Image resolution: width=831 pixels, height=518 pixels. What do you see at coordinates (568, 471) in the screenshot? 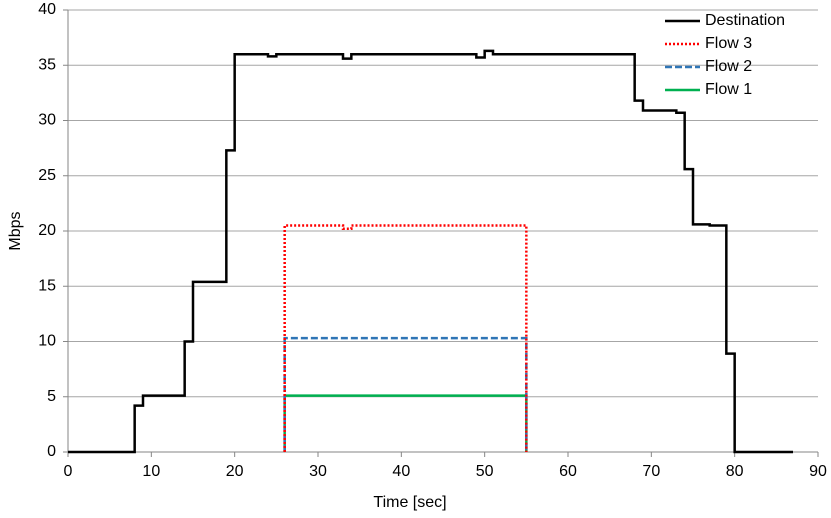
I see `x-tick-label: 60` at bounding box center [568, 471].